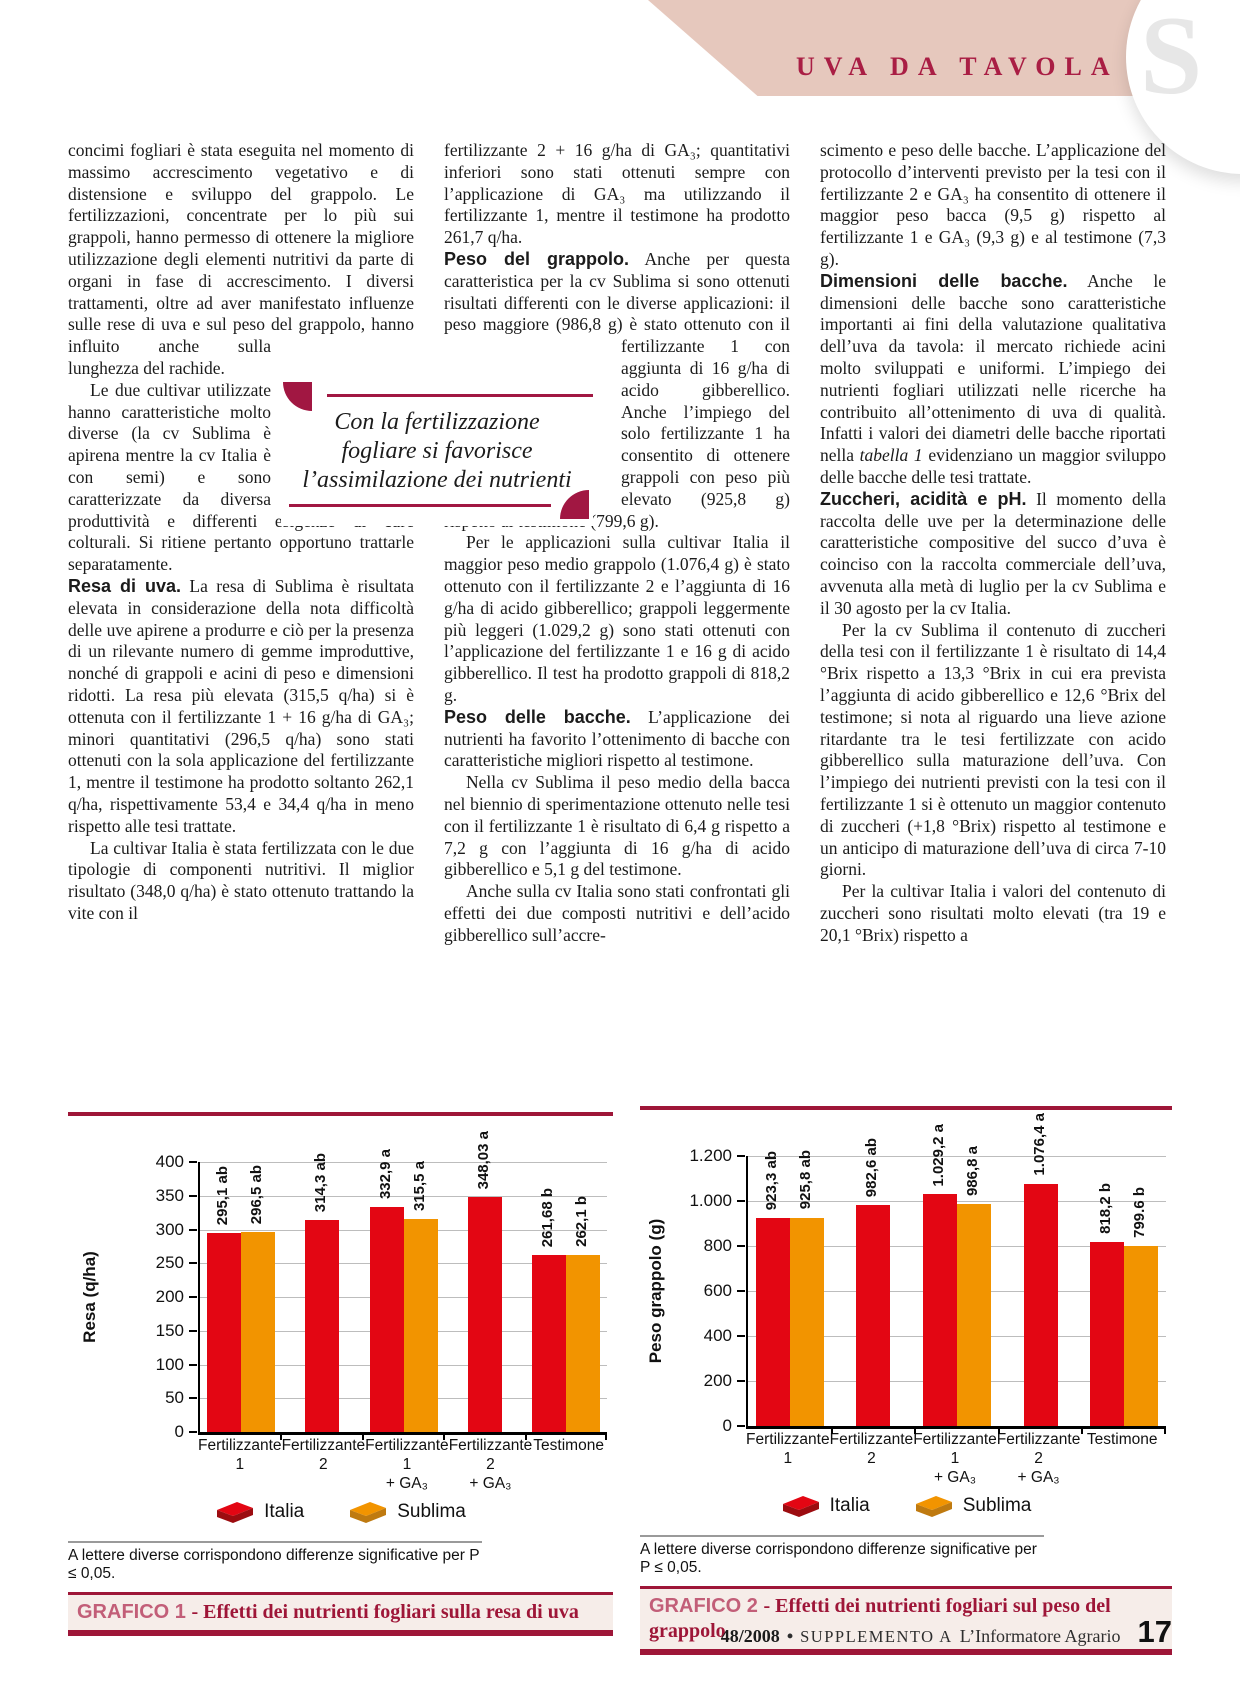  I want to click on y-tick-label: 1.000, so click(710, 1200).